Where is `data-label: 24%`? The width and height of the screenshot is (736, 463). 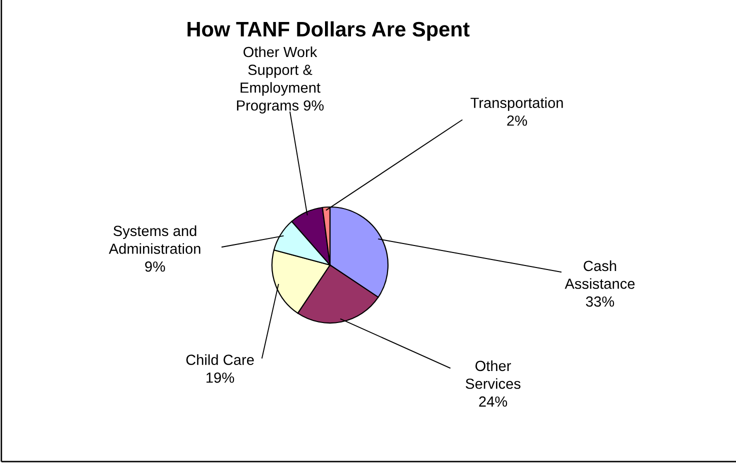 data-label: 24% is located at coordinates (493, 401).